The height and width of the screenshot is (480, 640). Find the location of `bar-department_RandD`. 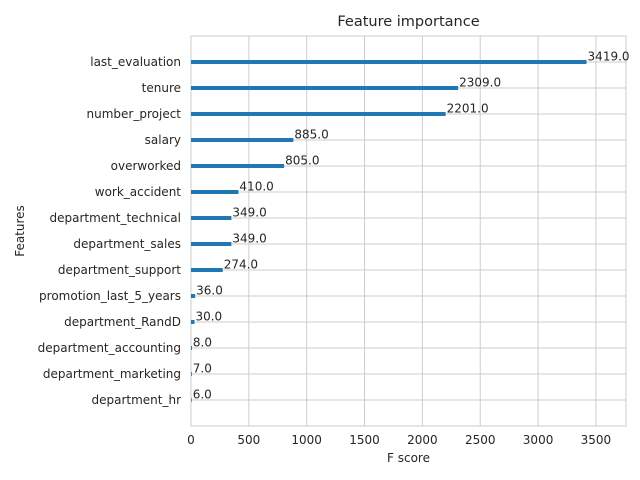

bar-department_RandD is located at coordinates (193, 322).